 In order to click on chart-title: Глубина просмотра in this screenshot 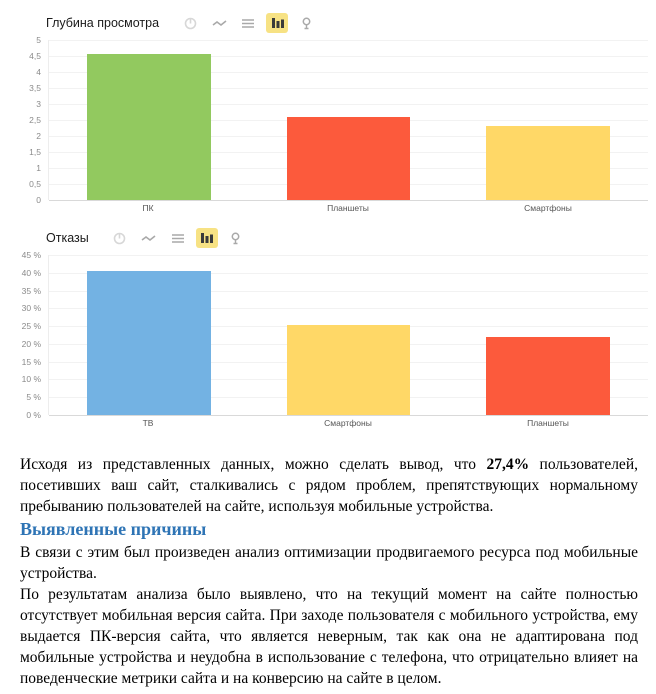, I will do `click(103, 23)`.